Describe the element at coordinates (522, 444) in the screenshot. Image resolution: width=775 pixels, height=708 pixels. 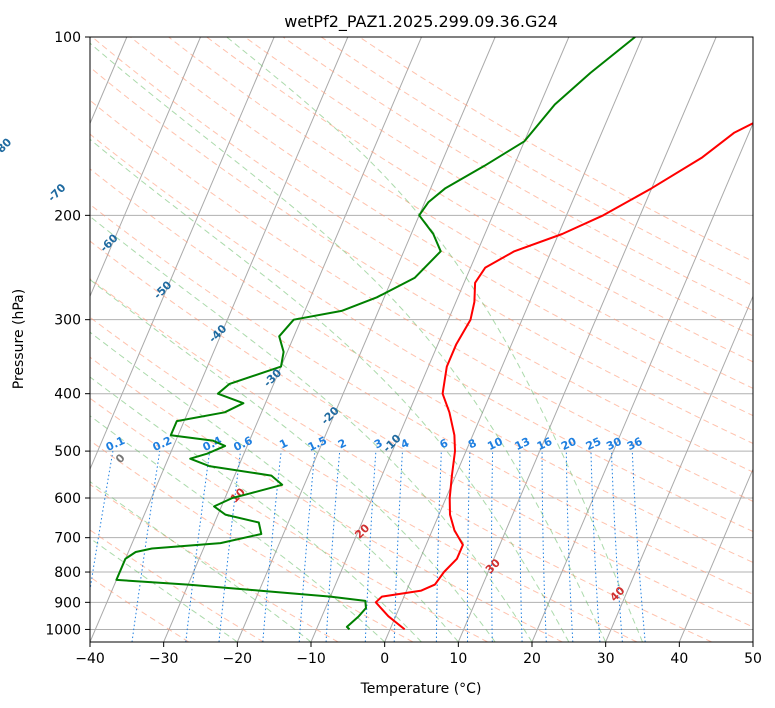
I see `mixing-ratio-label: 13` at that location.